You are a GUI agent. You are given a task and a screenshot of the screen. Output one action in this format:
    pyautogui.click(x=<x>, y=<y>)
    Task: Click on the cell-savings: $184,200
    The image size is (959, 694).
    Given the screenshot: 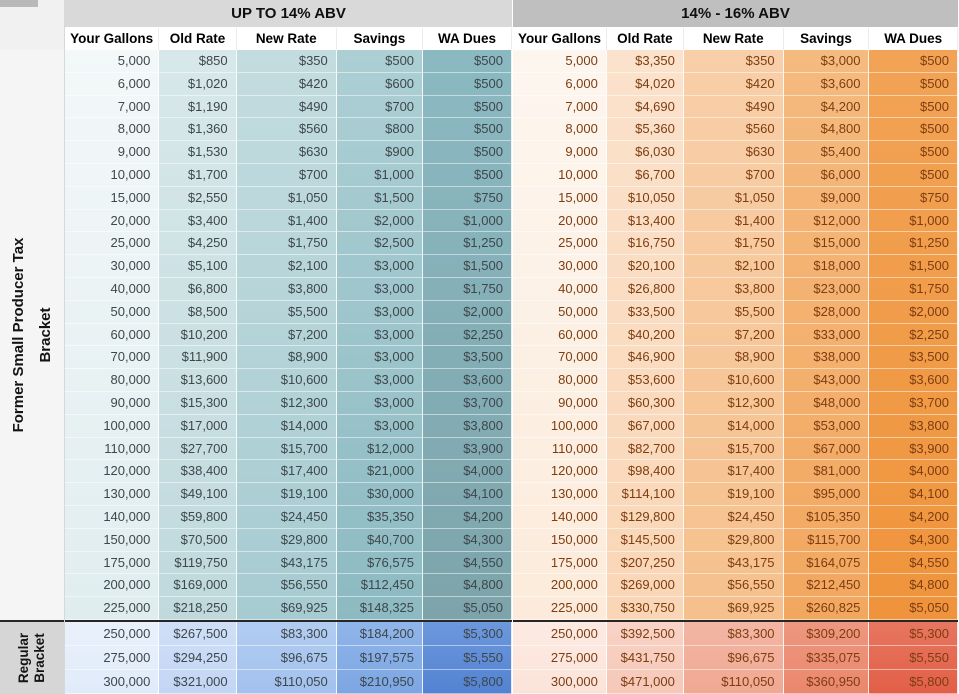 What is the action you would take?
    pyautogui.click(x=379, y=634)
    